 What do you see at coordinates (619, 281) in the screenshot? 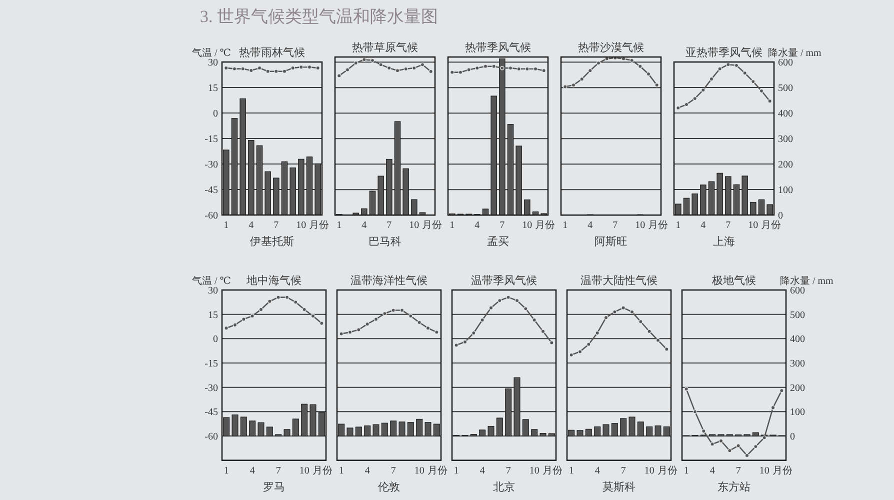
I see `title: 温带大陆性气候` at bounding box center [619, 281].